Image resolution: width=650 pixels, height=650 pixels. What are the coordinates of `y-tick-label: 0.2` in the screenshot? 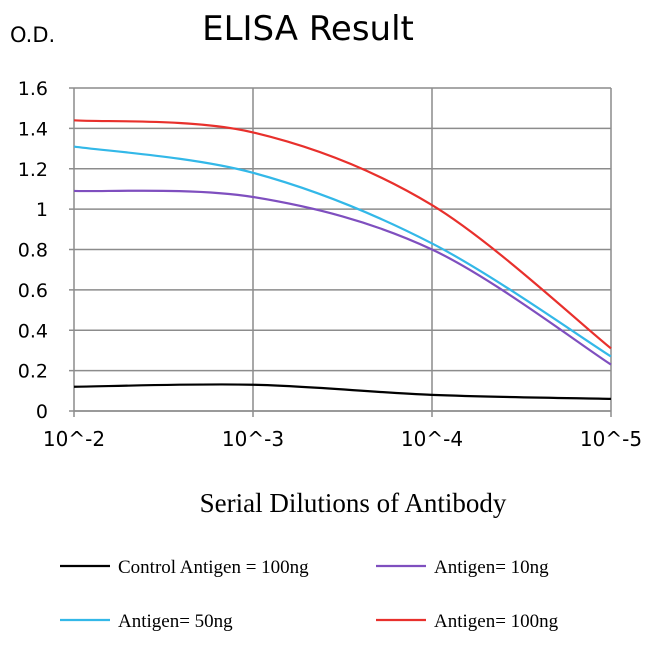 It's located at (33, 372).